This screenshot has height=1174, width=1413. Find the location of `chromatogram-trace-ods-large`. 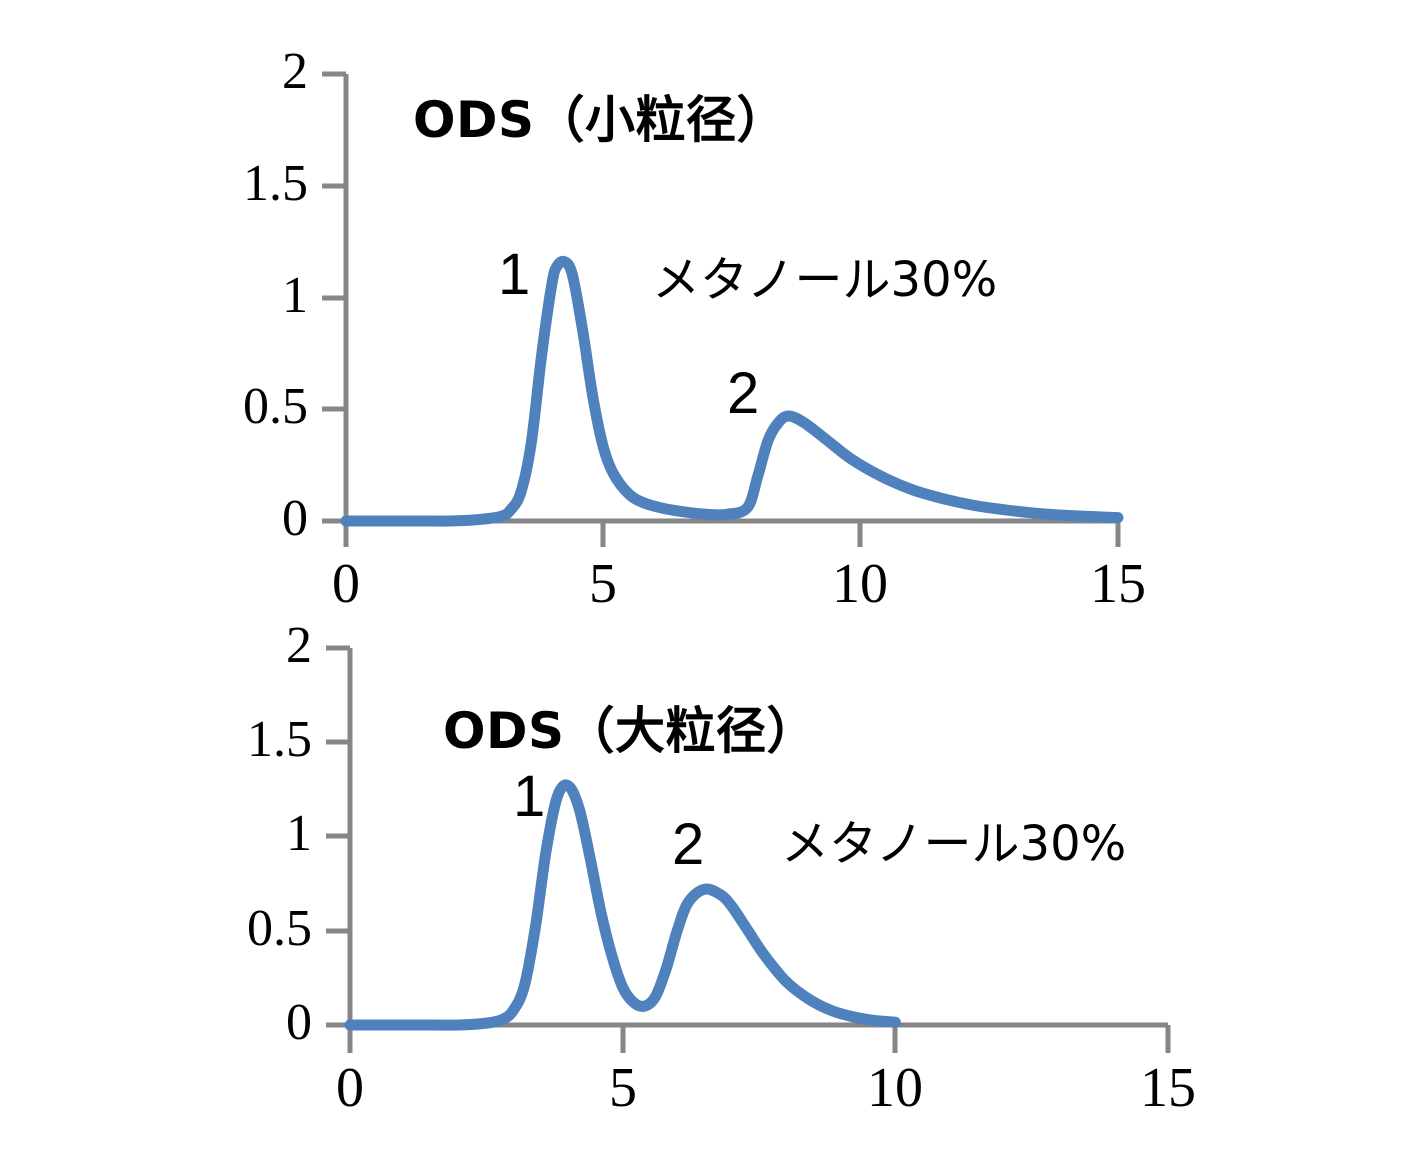

chromatogram-trace-ods-large is located at coordinates (622, 905).